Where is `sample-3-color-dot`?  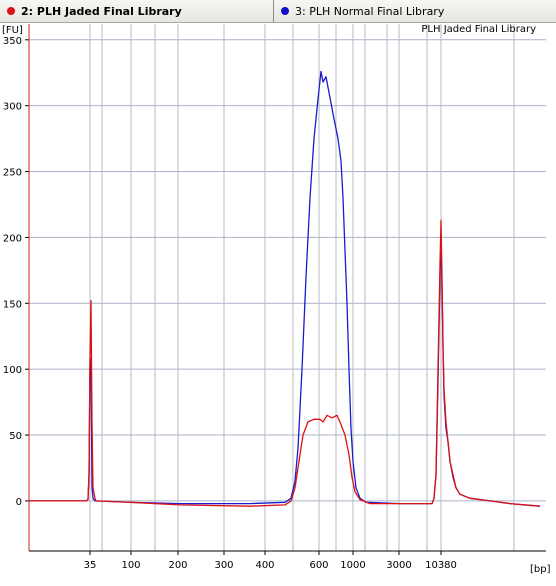
sample-3-color-dot is located at coordinates (285, 11).